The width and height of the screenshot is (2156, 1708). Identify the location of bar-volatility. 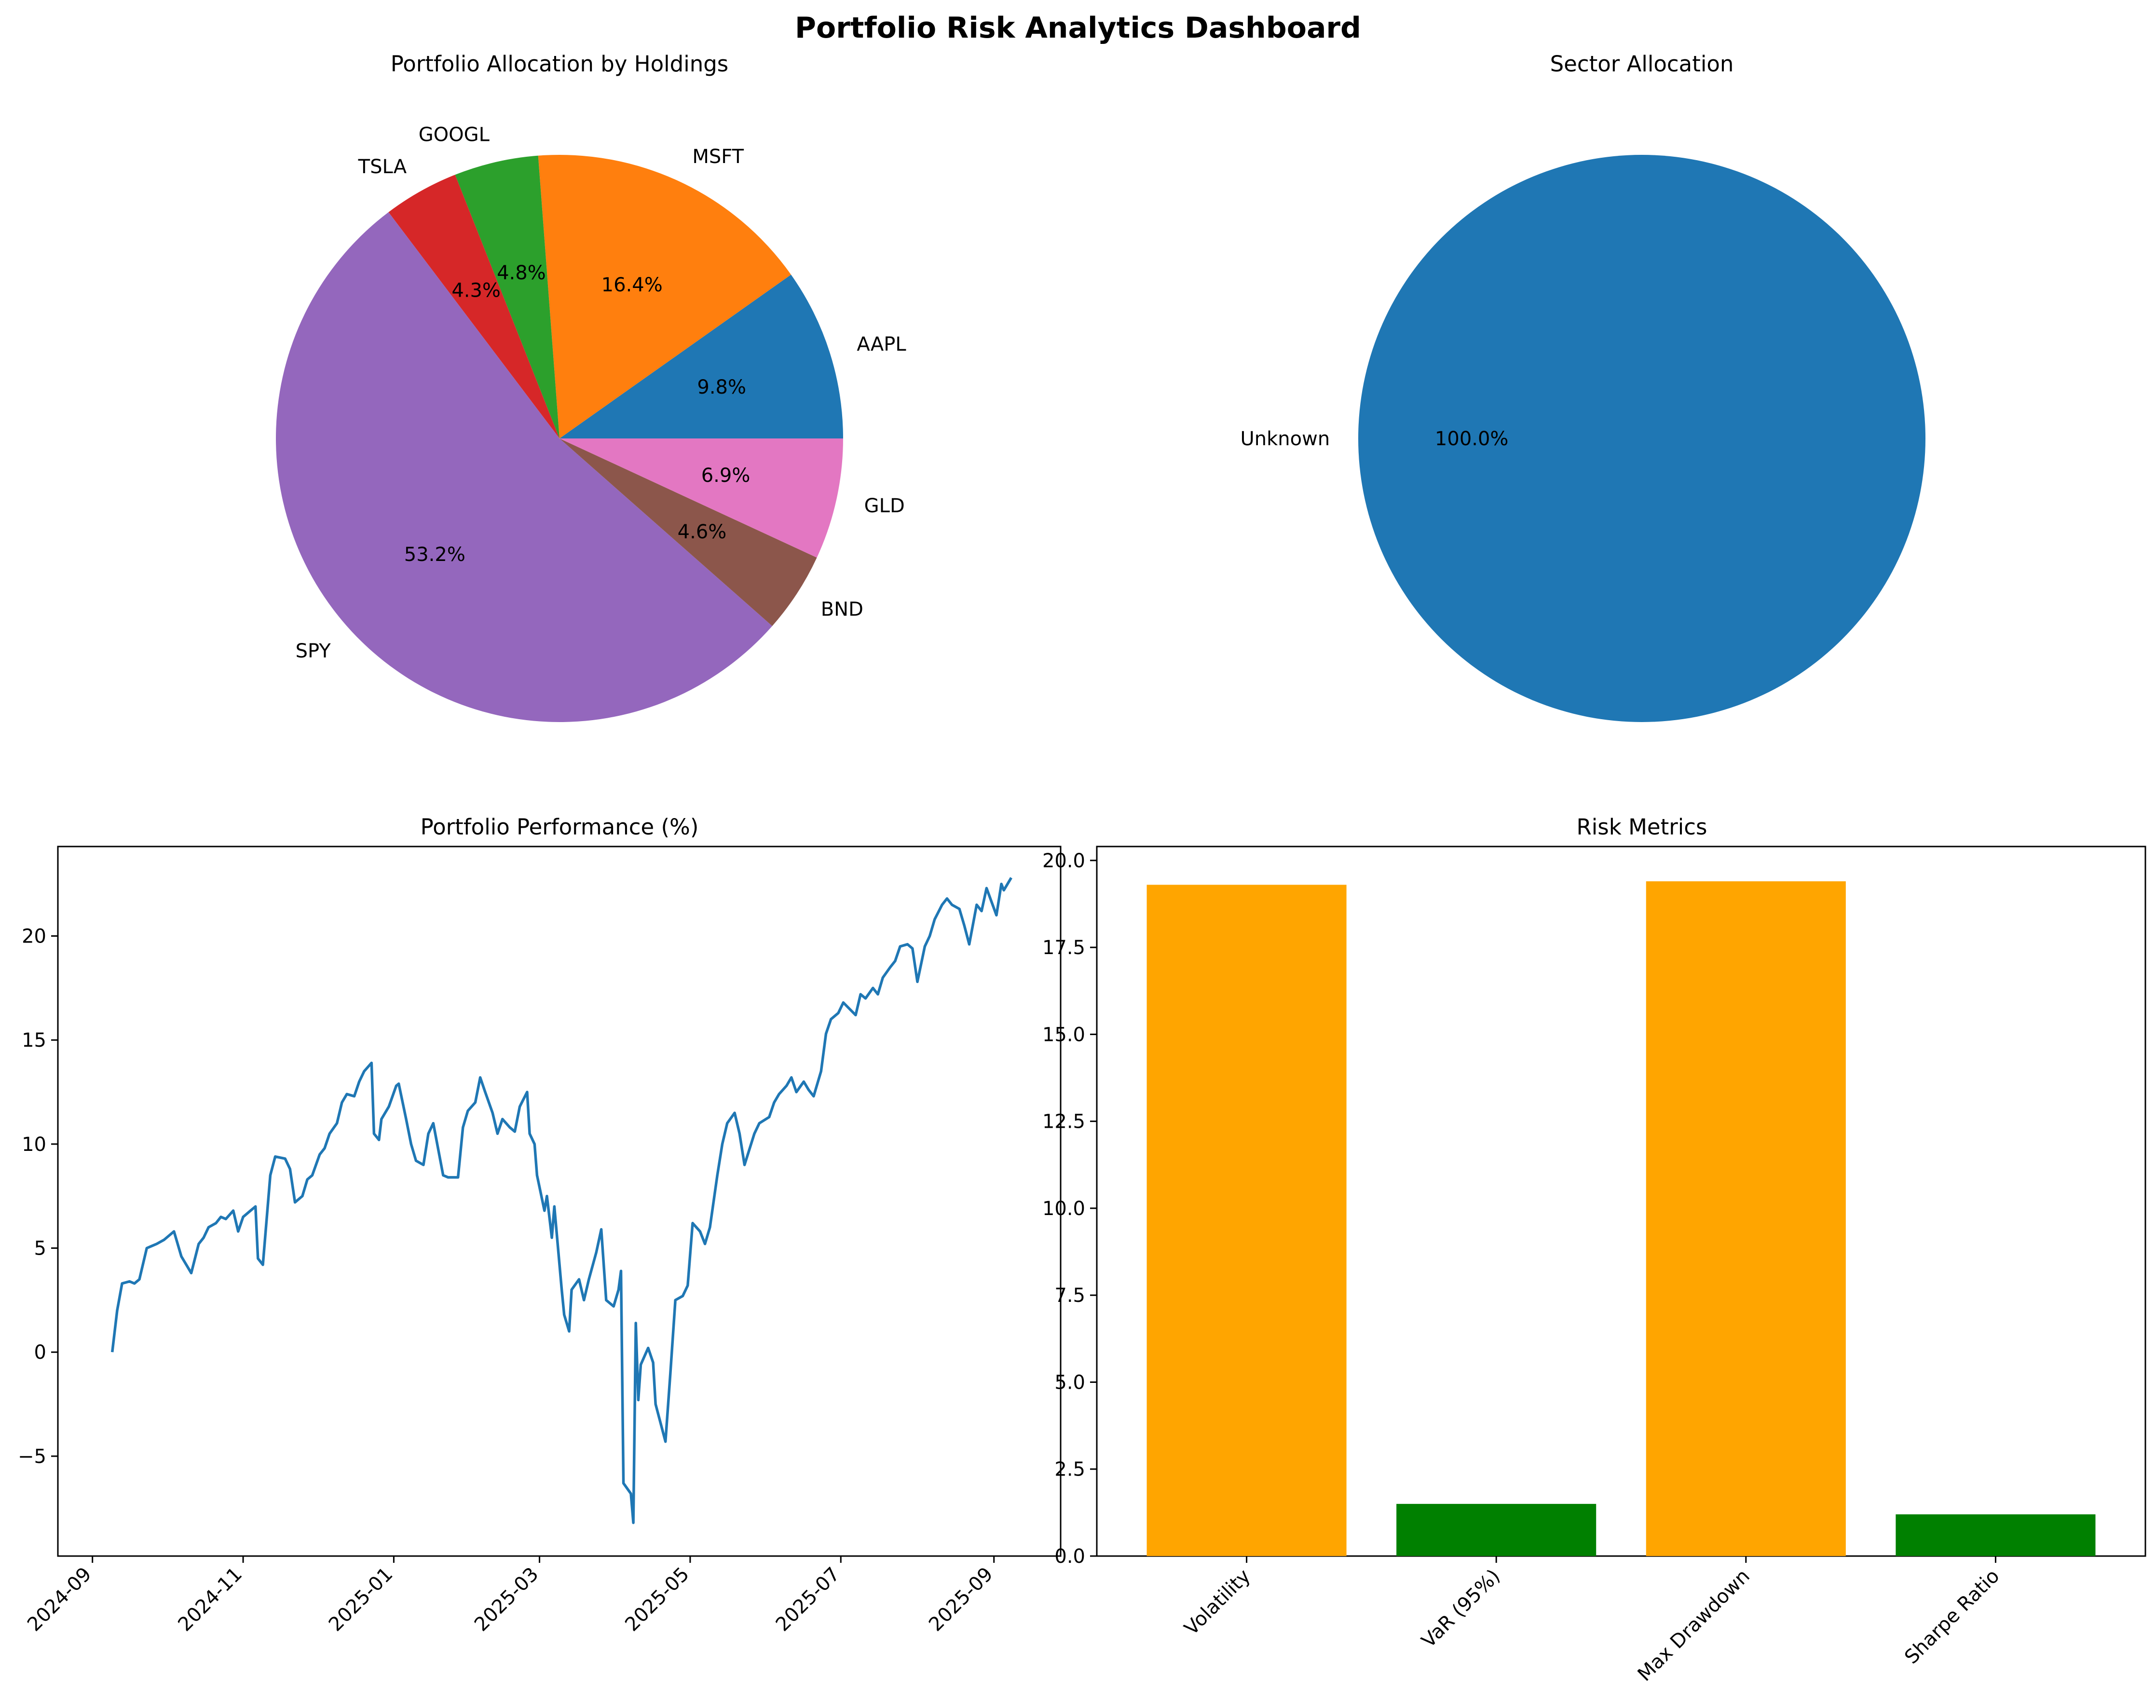
(1246, 1220).